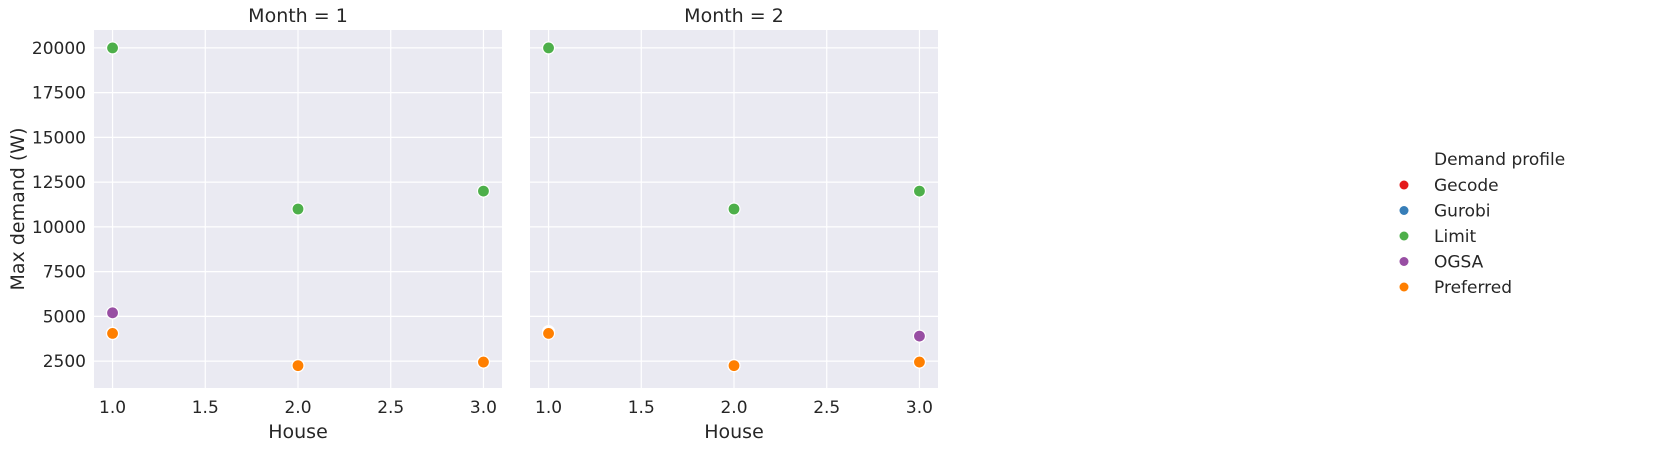 Image resolution: width=1666 pixels, height=476 pixels. Describe the element at coordinates (1466, 186) in the screenshot. I see `legend-label-gecode: Gecode` at that location.